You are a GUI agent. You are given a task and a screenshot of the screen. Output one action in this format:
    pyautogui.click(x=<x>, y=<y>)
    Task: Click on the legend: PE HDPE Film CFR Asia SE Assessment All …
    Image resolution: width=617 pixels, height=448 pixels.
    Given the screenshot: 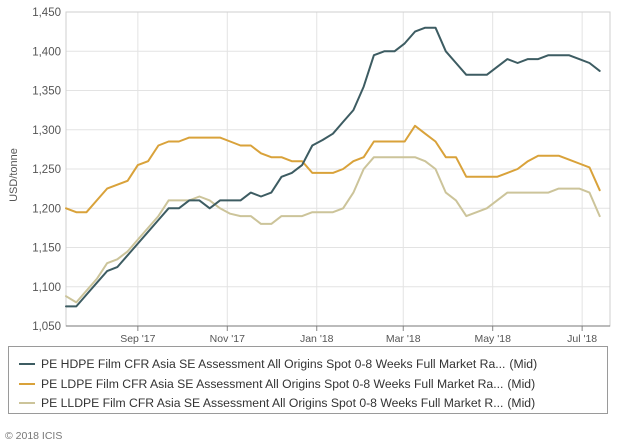 What is the action you would take?
    pyautogui.click(x=308, y=380)
    